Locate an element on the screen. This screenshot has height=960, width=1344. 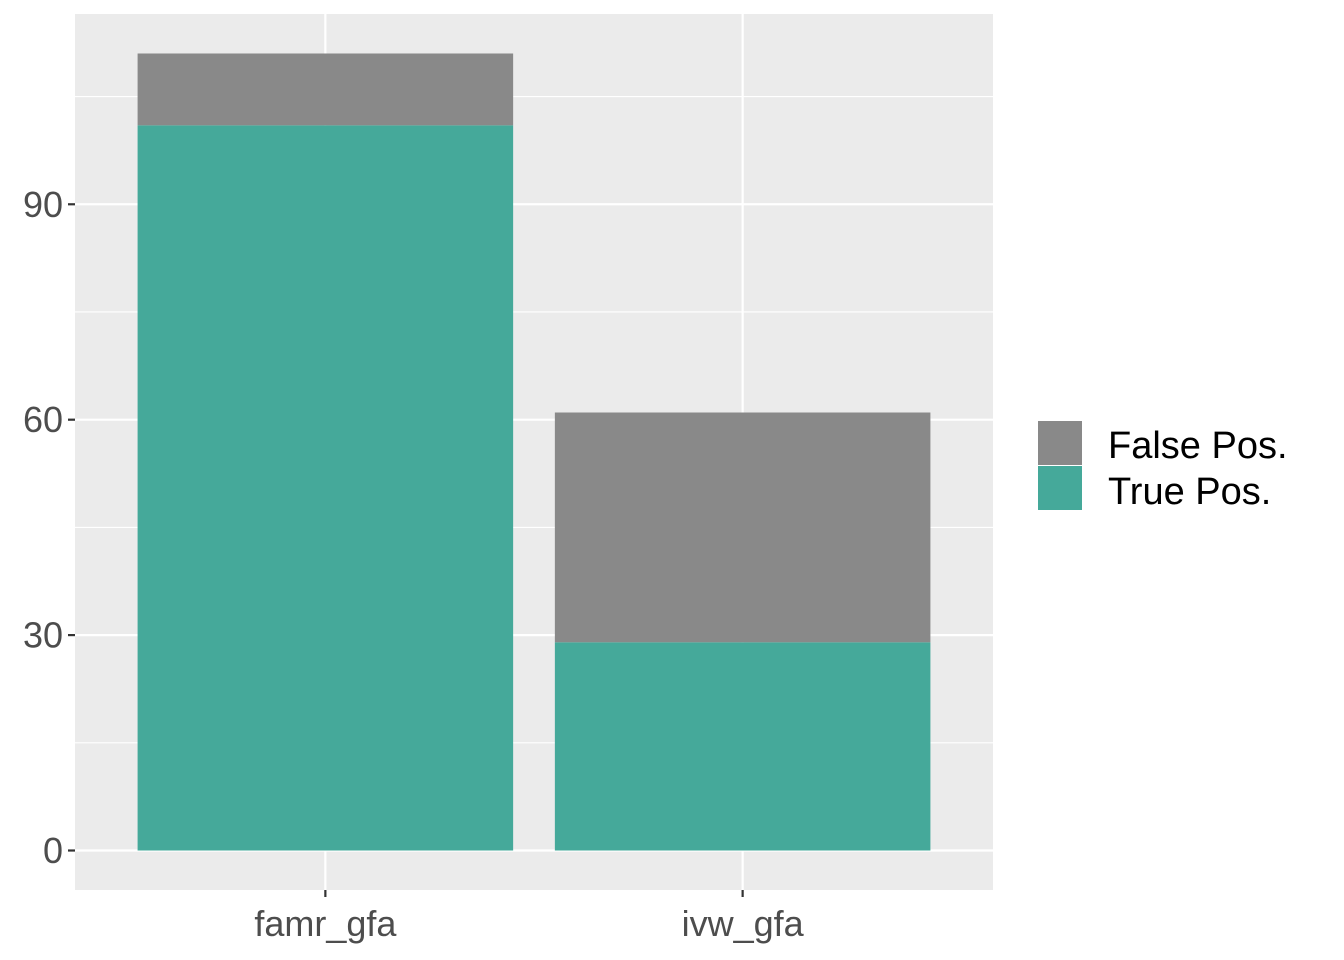
legend-label-false-pos: False Pos. is located at coordinates (1198, 446).